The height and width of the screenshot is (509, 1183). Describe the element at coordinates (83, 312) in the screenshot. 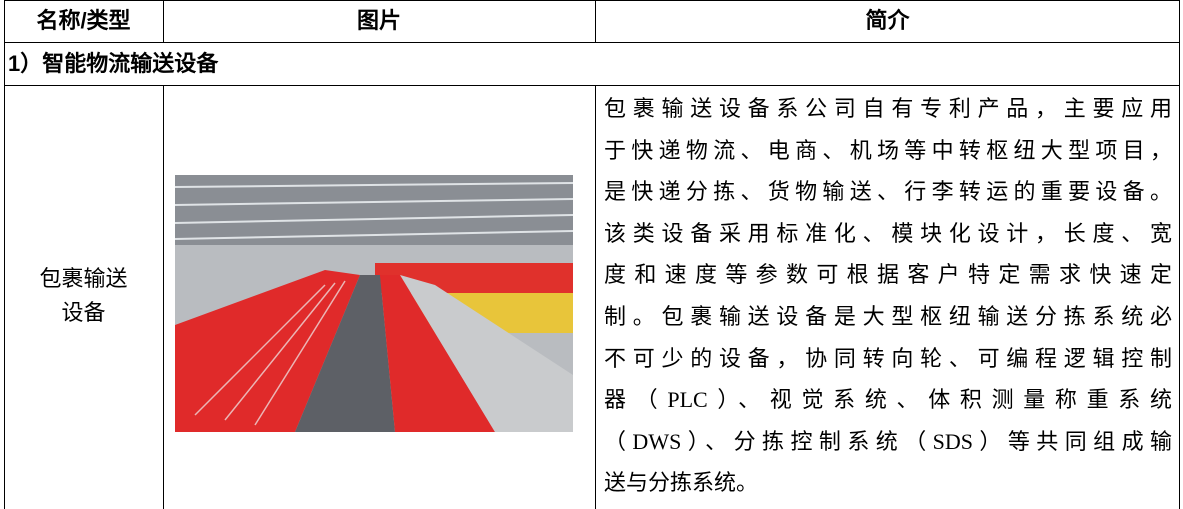

I see `row-name: 设备` at that location.